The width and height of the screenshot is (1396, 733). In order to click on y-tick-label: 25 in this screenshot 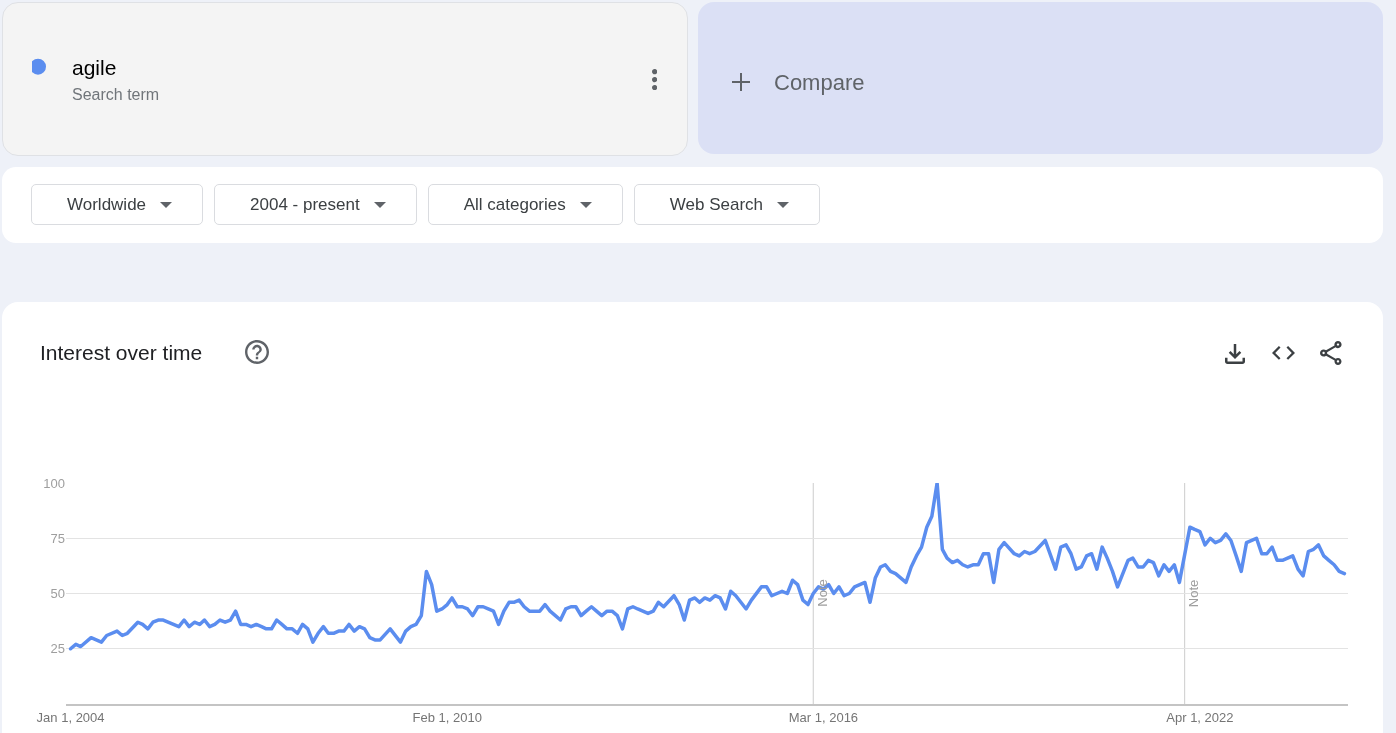, I will do `click(57, 649)`.